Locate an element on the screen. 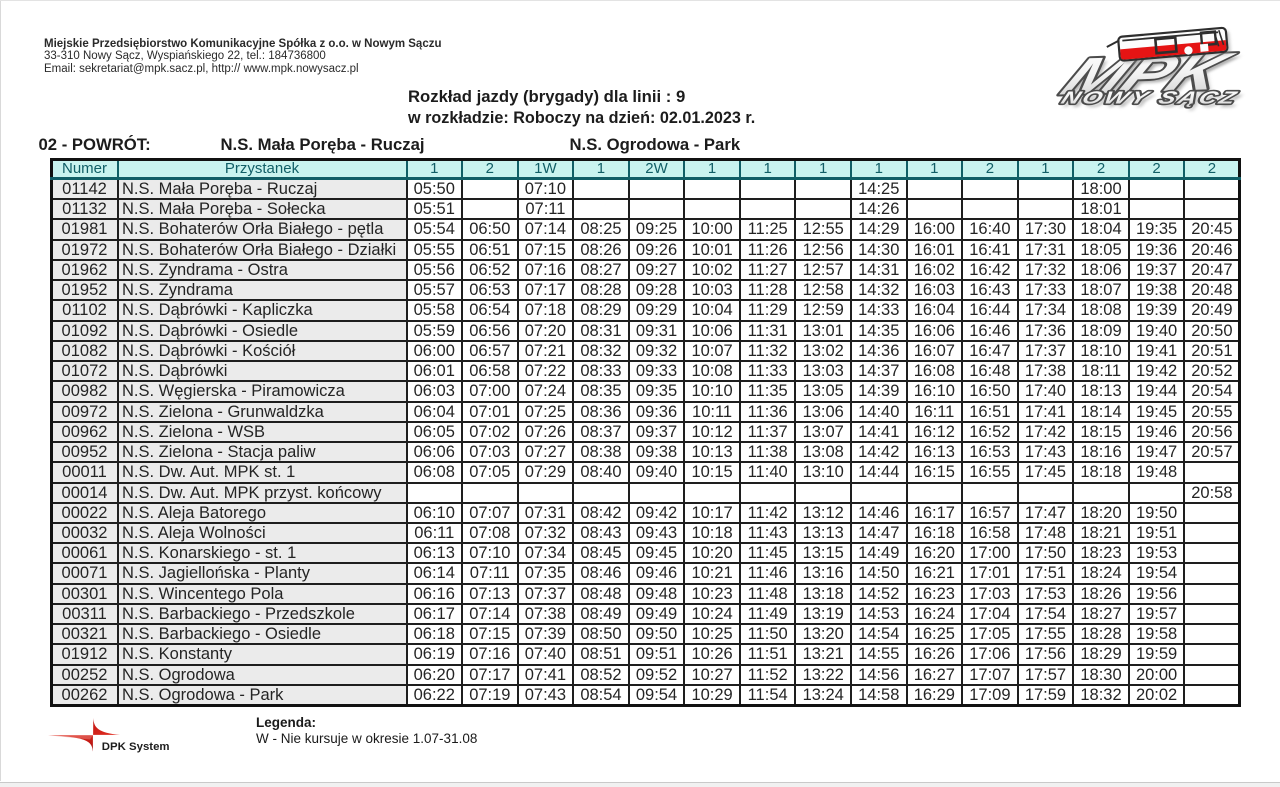  svg-text: DPK System is located at coordinates (136, 747).